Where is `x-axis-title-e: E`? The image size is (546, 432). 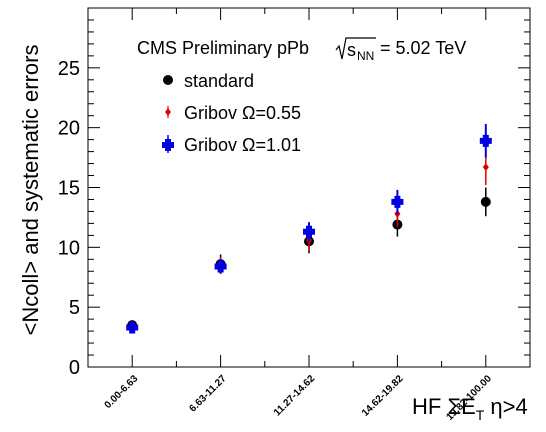 x-axis-title-e: E is located at coordinates (468, 406).